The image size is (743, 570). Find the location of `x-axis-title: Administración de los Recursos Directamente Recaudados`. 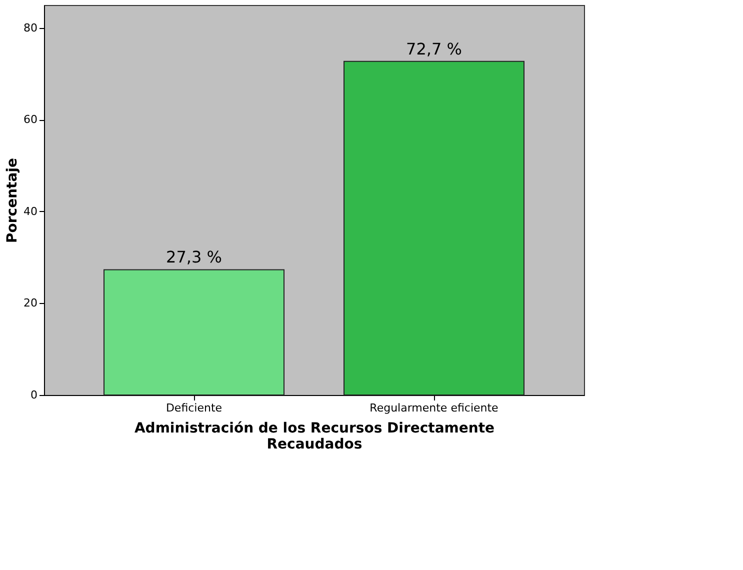

x-axis-title: Administración de los Recursos Directamente Recaudados is located at coordinates (314, 436).